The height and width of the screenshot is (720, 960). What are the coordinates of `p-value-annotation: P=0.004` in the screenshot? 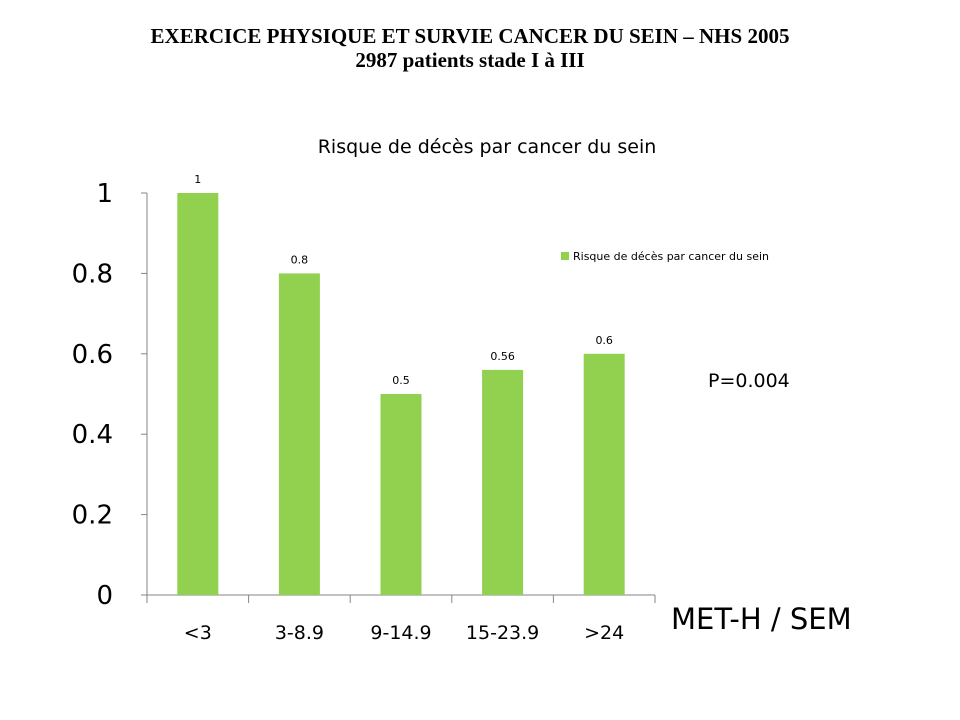 It's located at (749, 381).